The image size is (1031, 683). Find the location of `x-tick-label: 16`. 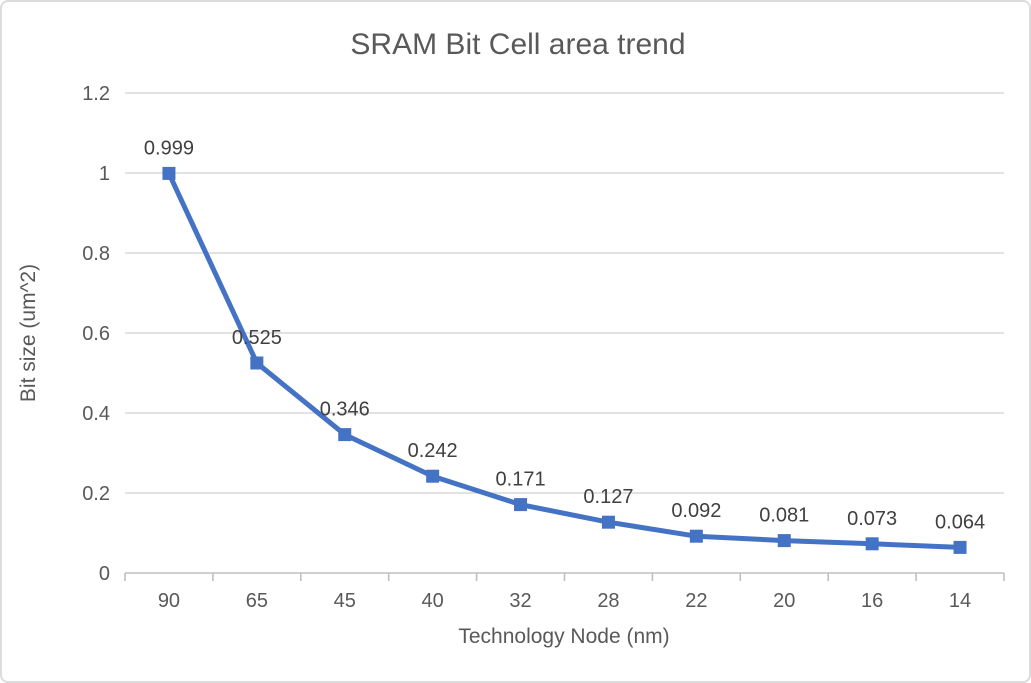

x-tick-label: 16 is located at coordinates (872, 601).